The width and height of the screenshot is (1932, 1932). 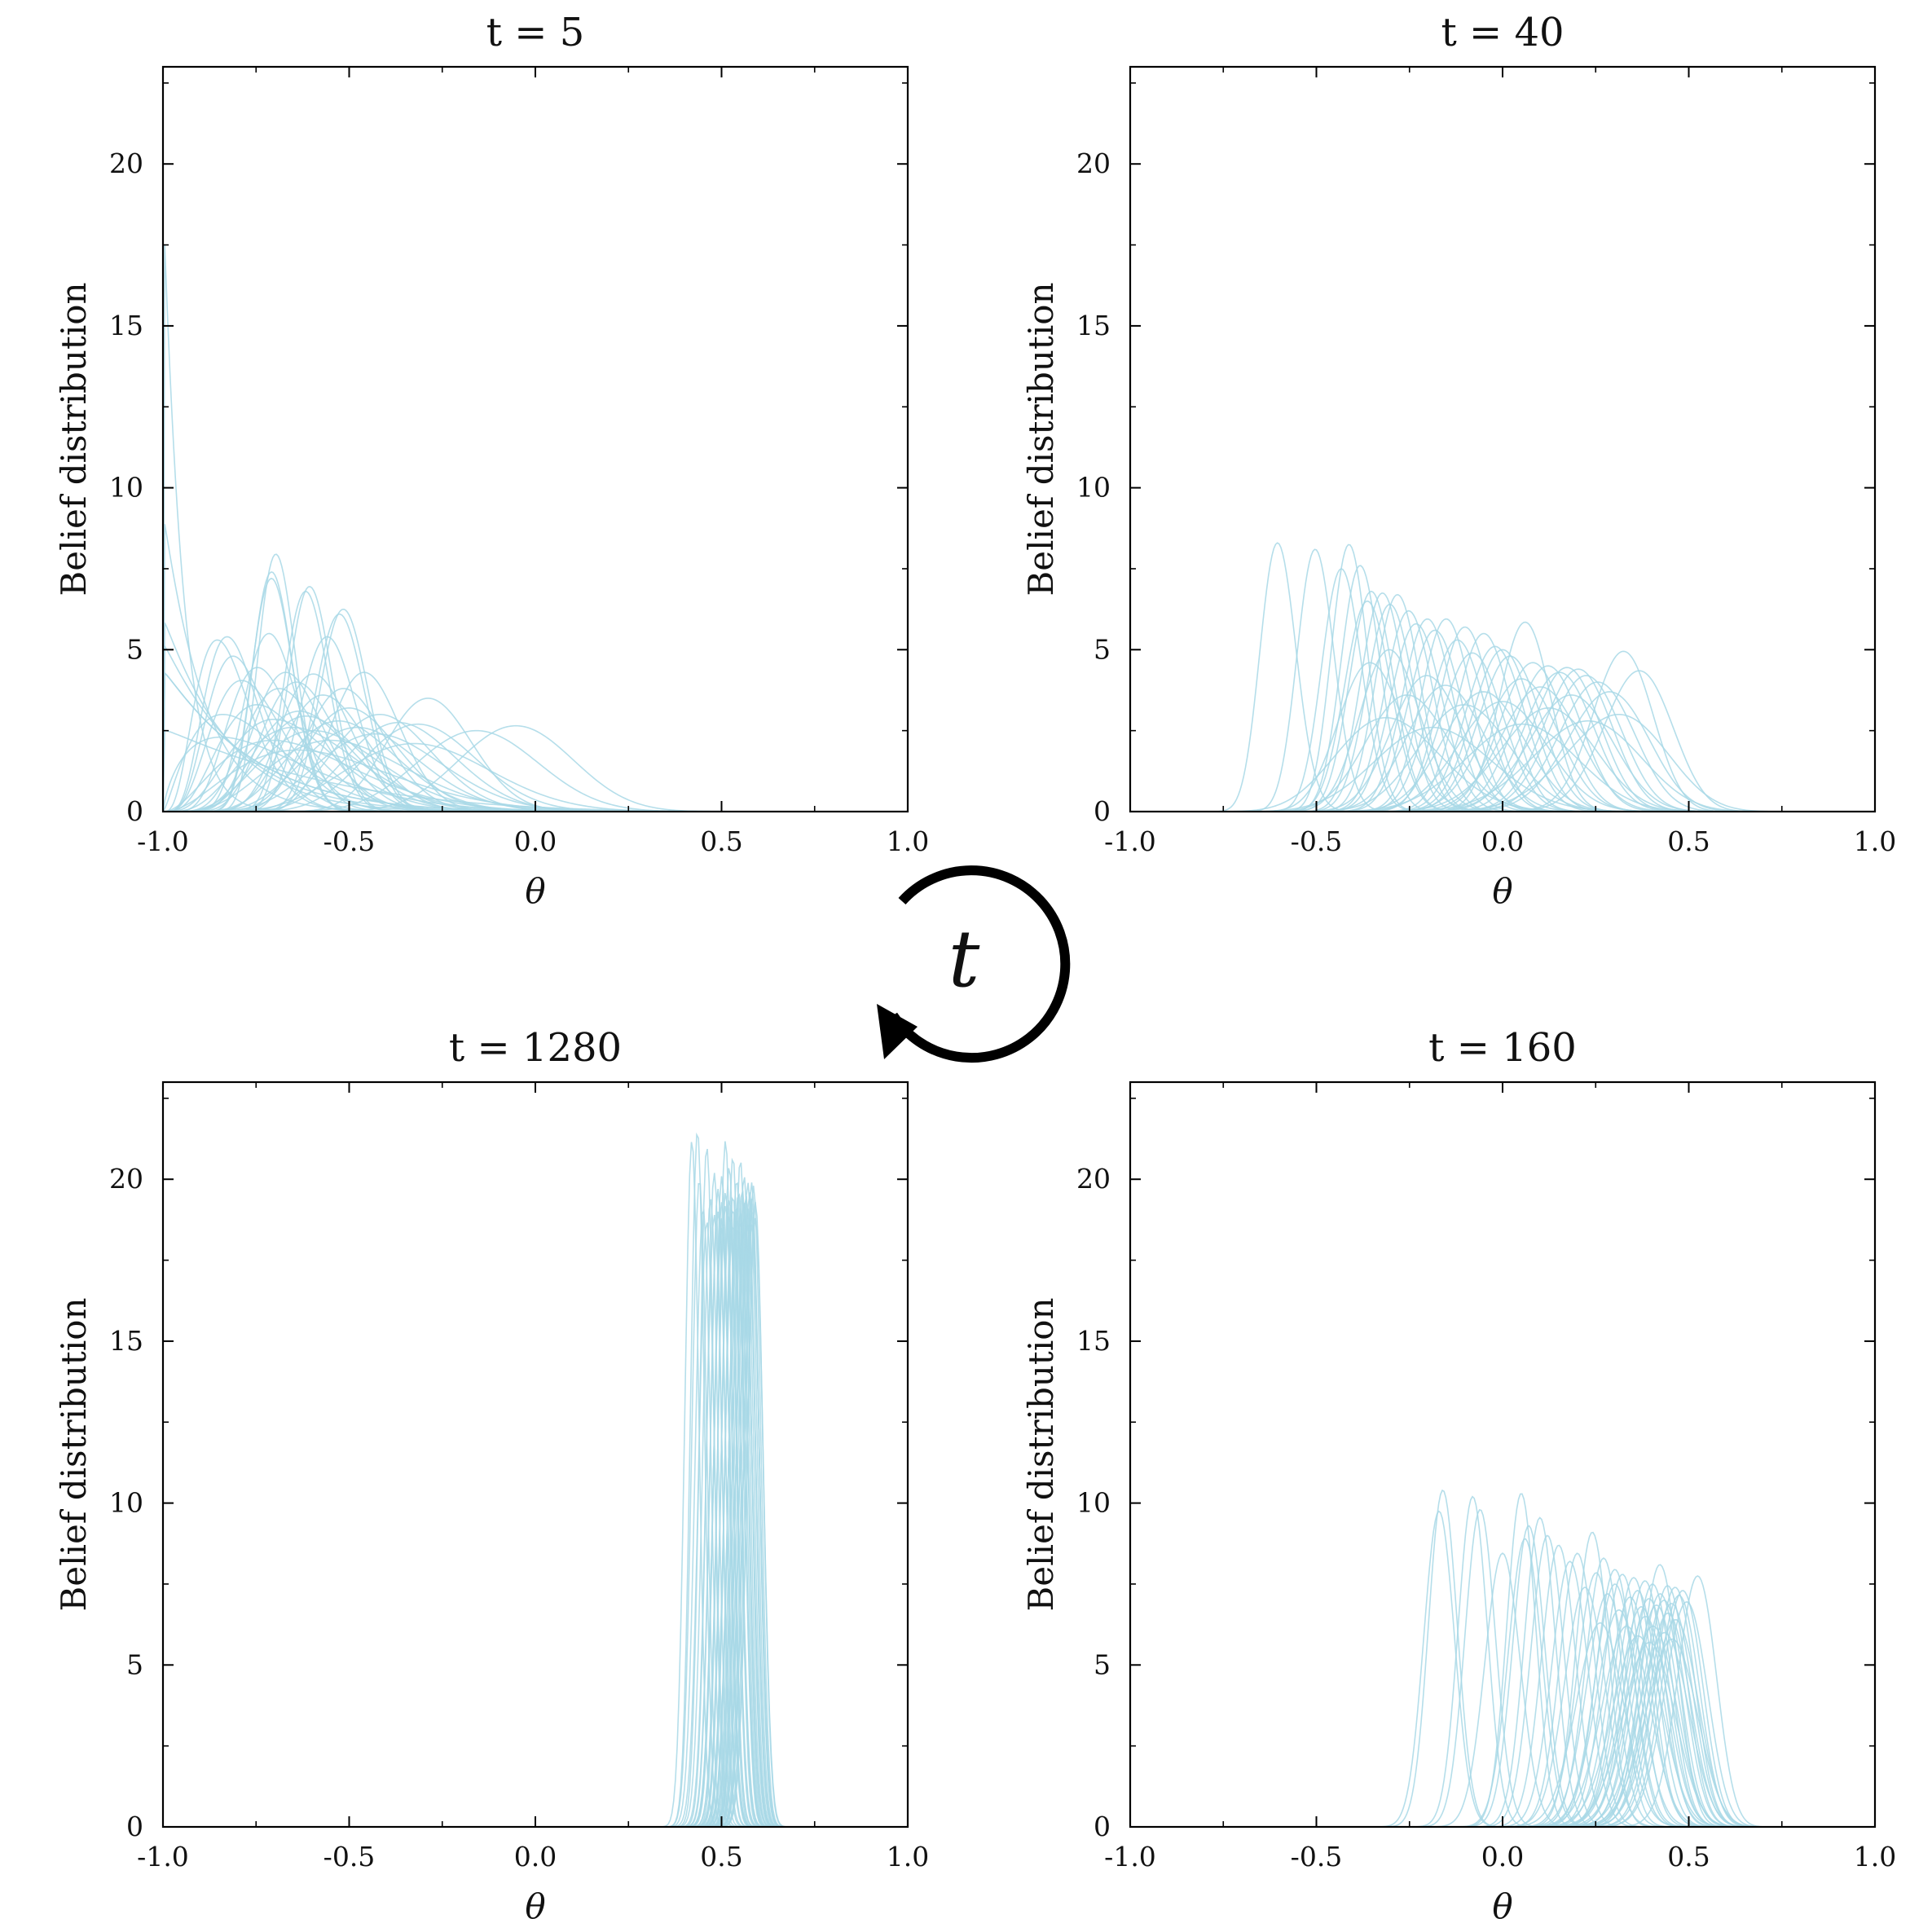 What do you see at coordinates (964, 959) in the screenshot?
I see `cycle-label: t` at bounding box center [964, 959].